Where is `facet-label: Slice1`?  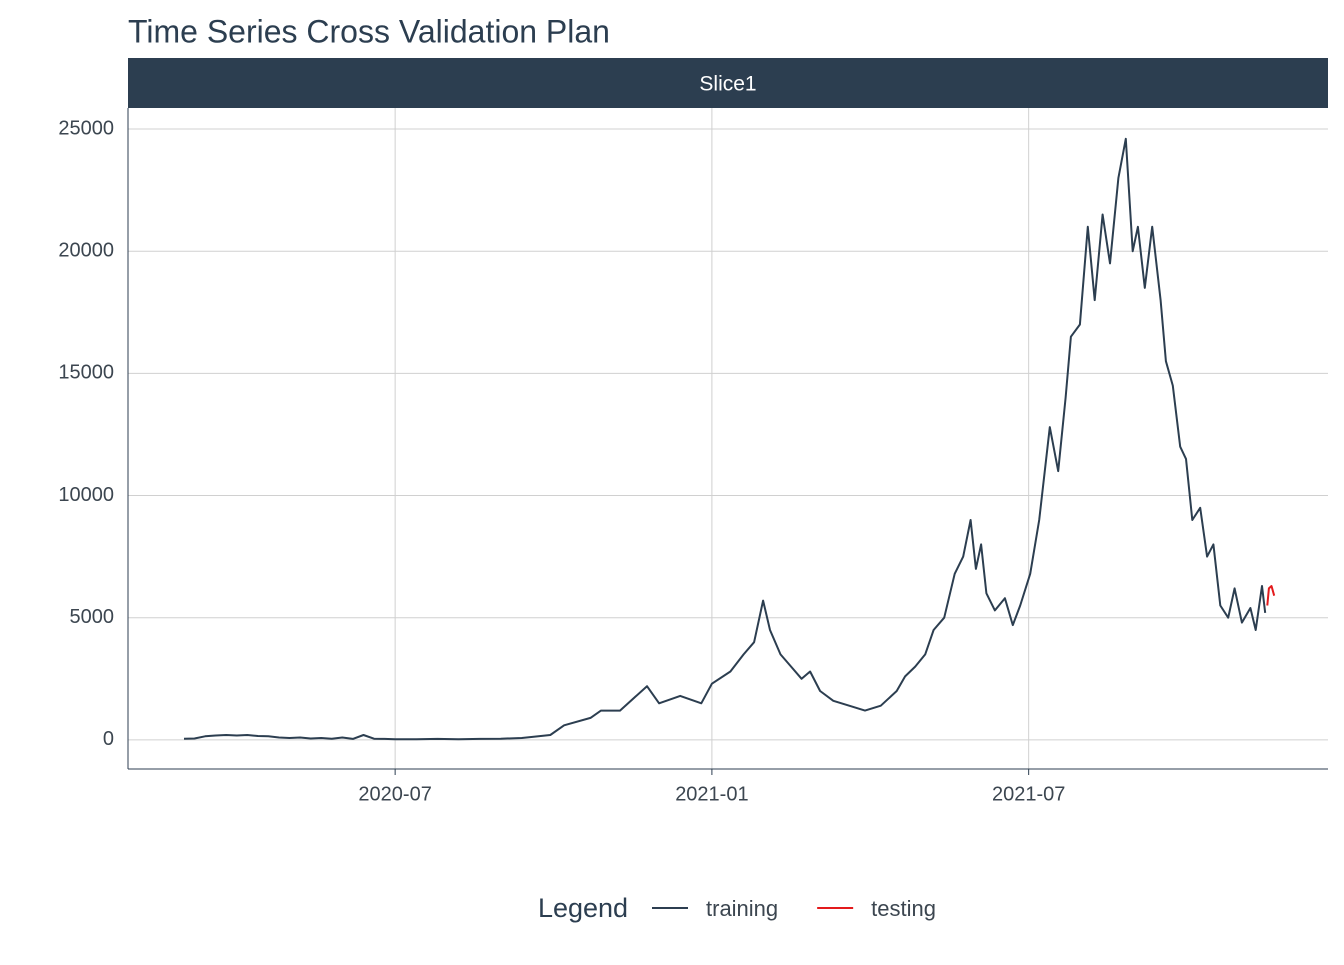 facet-label: Slice1 is located at coordinates (727, 84).